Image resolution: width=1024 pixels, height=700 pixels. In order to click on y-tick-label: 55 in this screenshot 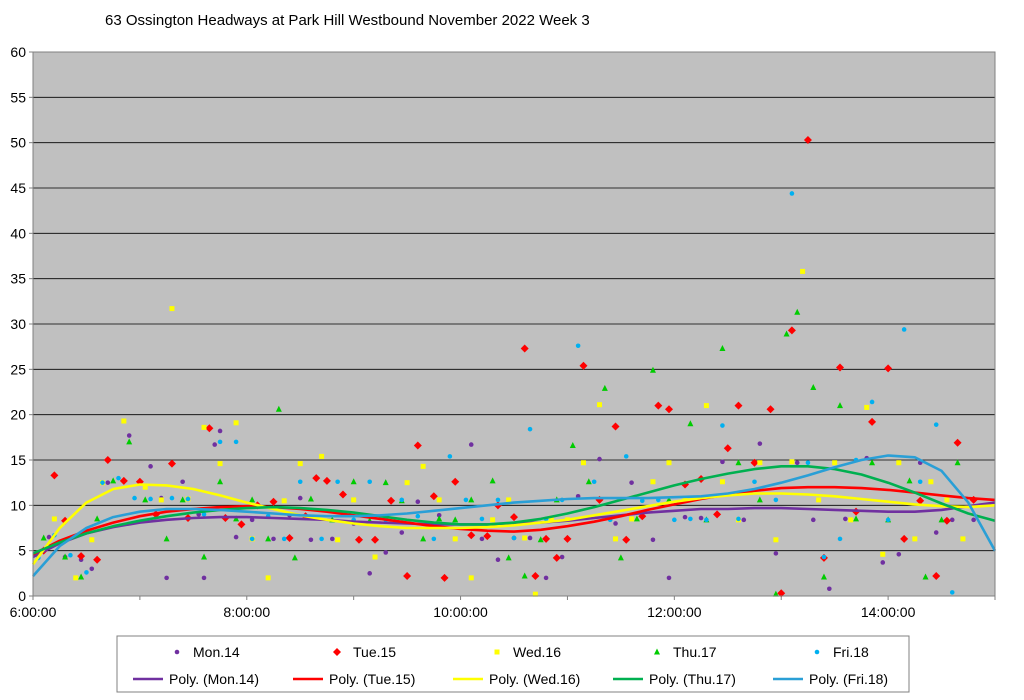, I will do `click(18, 97)`.